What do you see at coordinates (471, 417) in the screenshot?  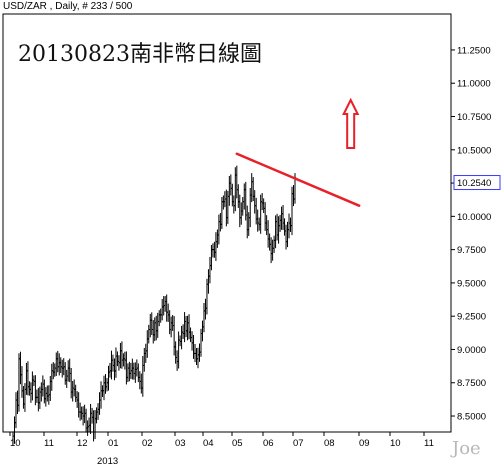 I see `y-tick-label: 8.5000` at bounding box center [471, 417].